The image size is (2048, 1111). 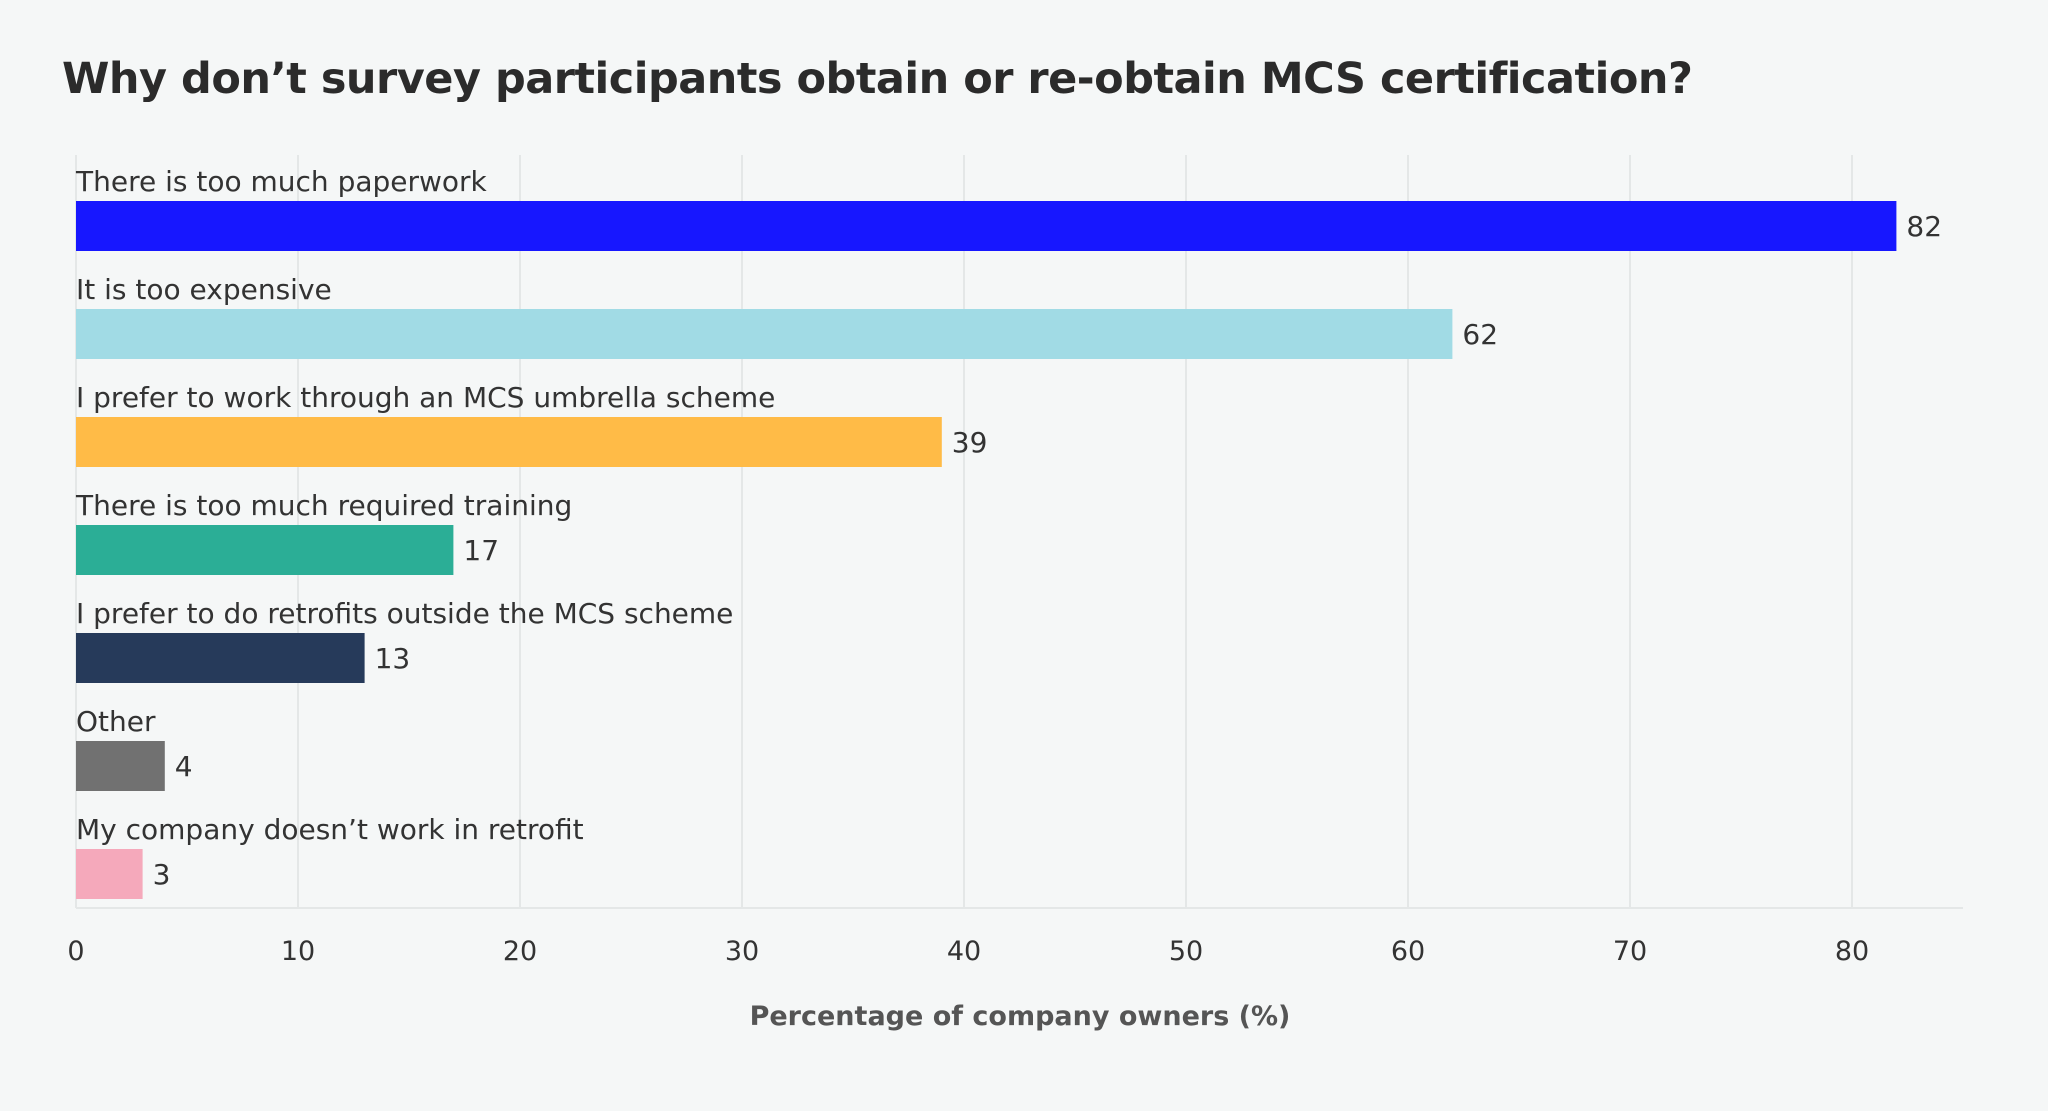 I want to click on x-tick-label: 40, so click(x=964, y=951).